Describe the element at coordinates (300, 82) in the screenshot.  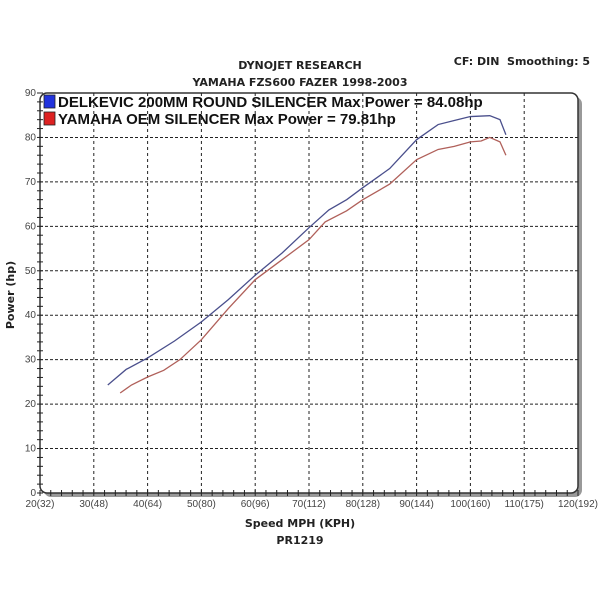
I see `chart-subtitle: YAMAHA FZS600 FAZER 1998-2003` at that location.